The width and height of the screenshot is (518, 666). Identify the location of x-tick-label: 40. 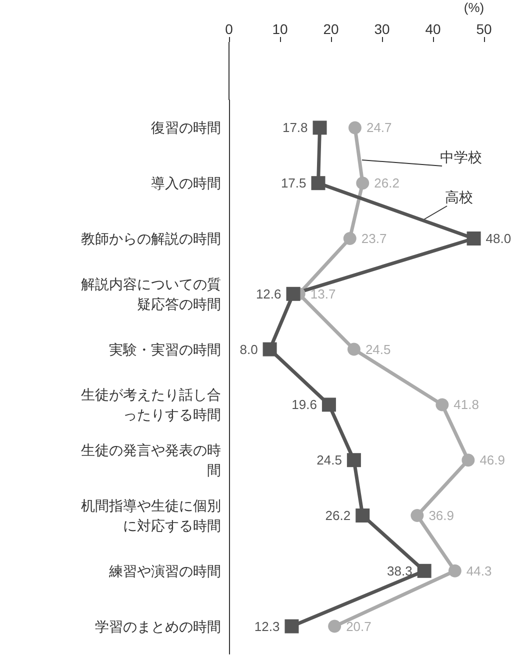
(433, 29).